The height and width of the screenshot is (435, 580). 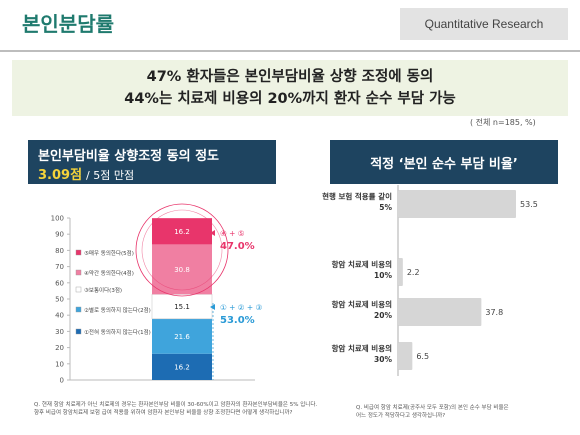 I want to click on left-panel-header: 본인부담비율 상향조정 동의 정도 3.09점/ 5점 만점, so click(x=152, y=162).